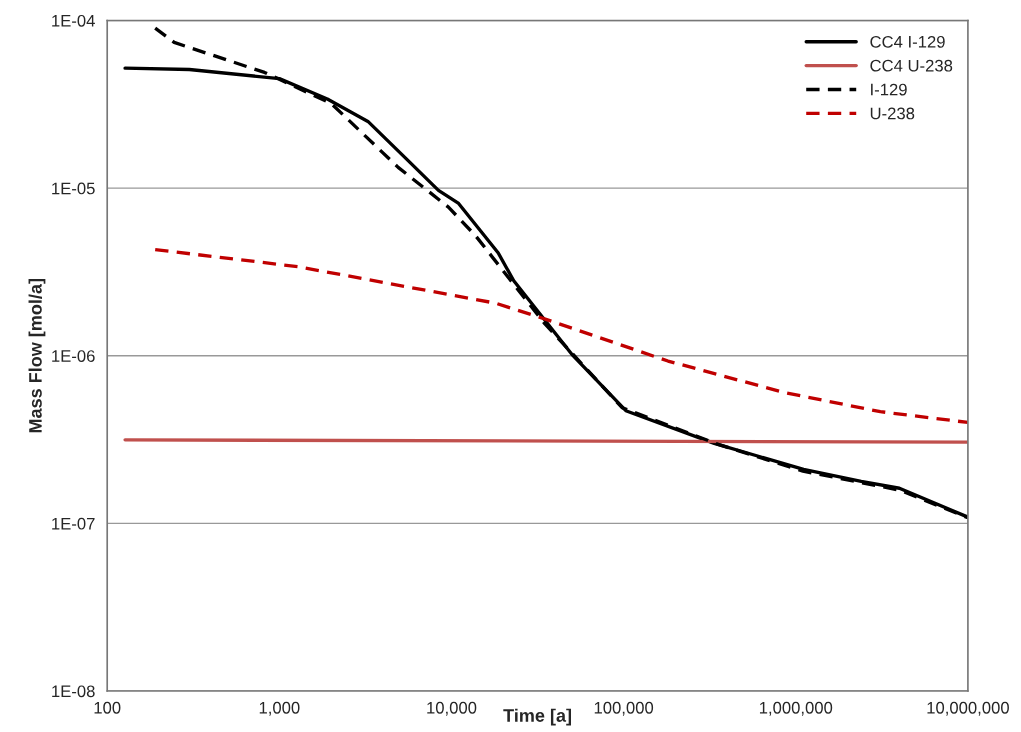 The width and height of the screenshot is (1021, 732). What do you see at coordinates (73, 523) in the screenshot?
I see `y-tick-label: 1E-07` at bounding box center [73, 523].